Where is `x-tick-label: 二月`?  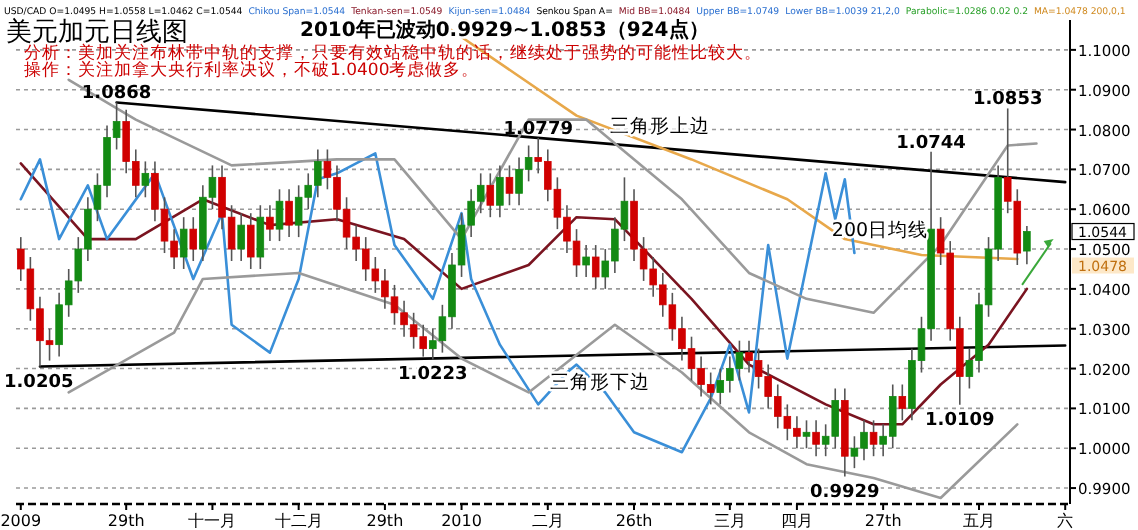
x-tick-label: 二月 is located at coordinates (547, 521).